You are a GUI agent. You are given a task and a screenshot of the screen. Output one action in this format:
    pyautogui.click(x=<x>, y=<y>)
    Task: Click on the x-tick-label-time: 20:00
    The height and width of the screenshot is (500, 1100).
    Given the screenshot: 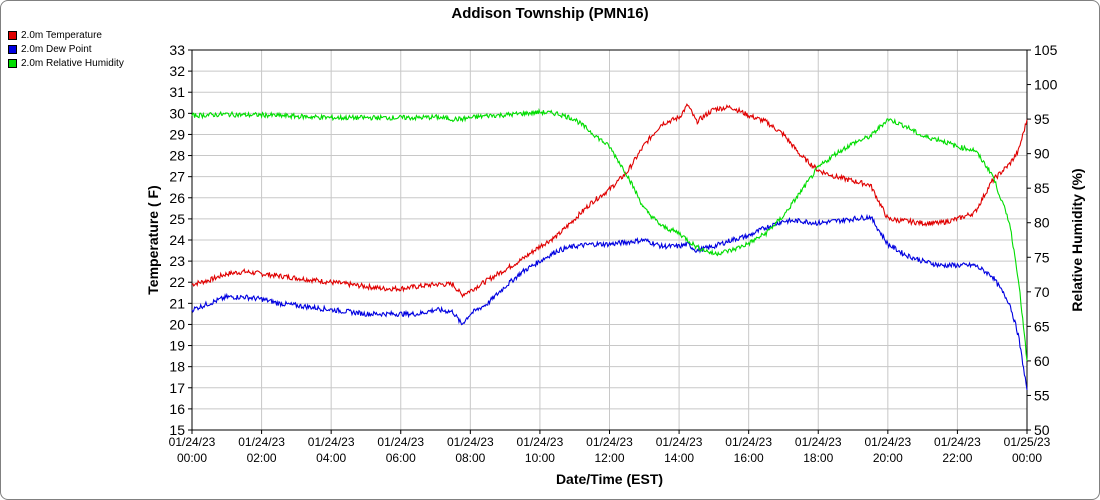 What is the action you would take?
    pyautogui.click(x=888, y=458)
    